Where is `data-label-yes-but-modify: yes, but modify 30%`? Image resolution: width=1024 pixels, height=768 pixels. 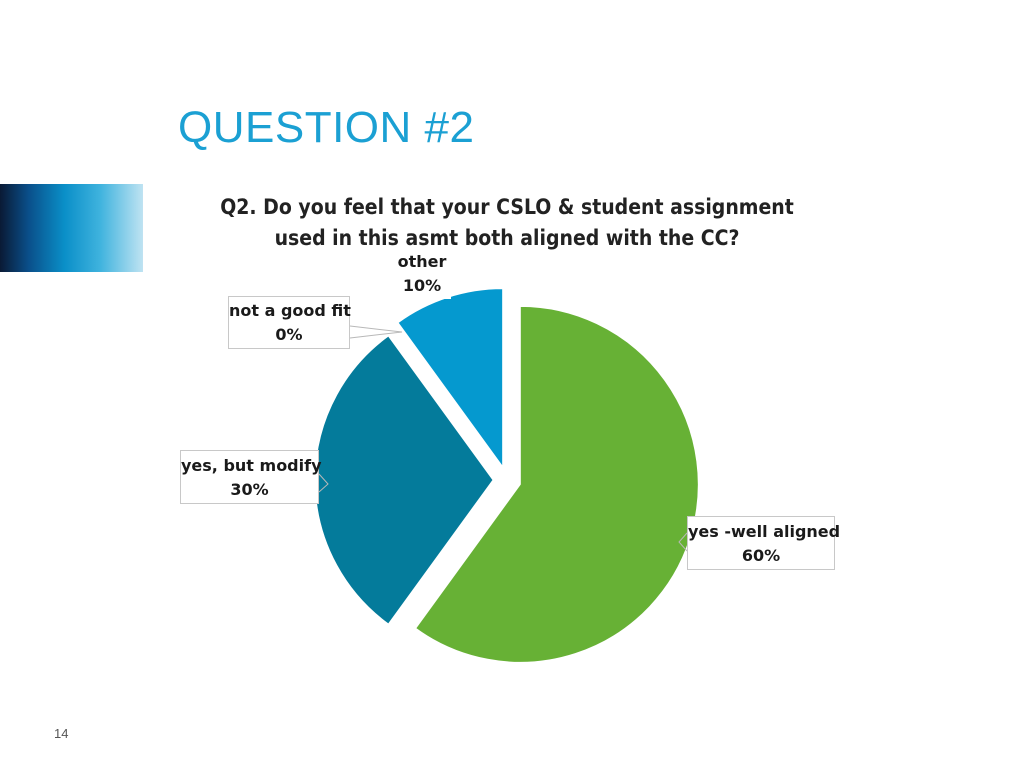
data-label-yes-but-modify: yes, but modify 30% is located at coordinates (251, 477).